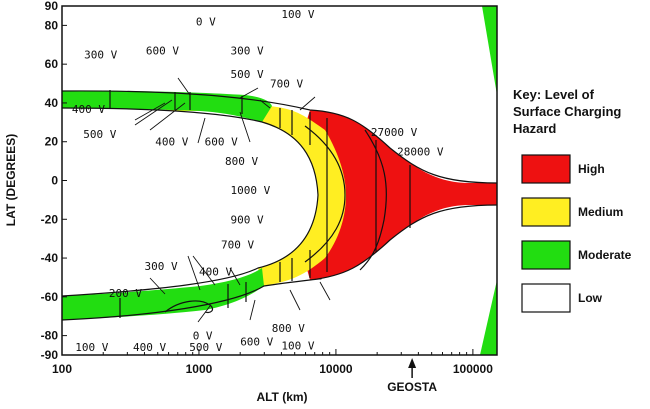  What do you see at coordinates (412, 376) in the screenshot?
I see `geosta-marker: GEOSTA` at bounding box center [412, 376].